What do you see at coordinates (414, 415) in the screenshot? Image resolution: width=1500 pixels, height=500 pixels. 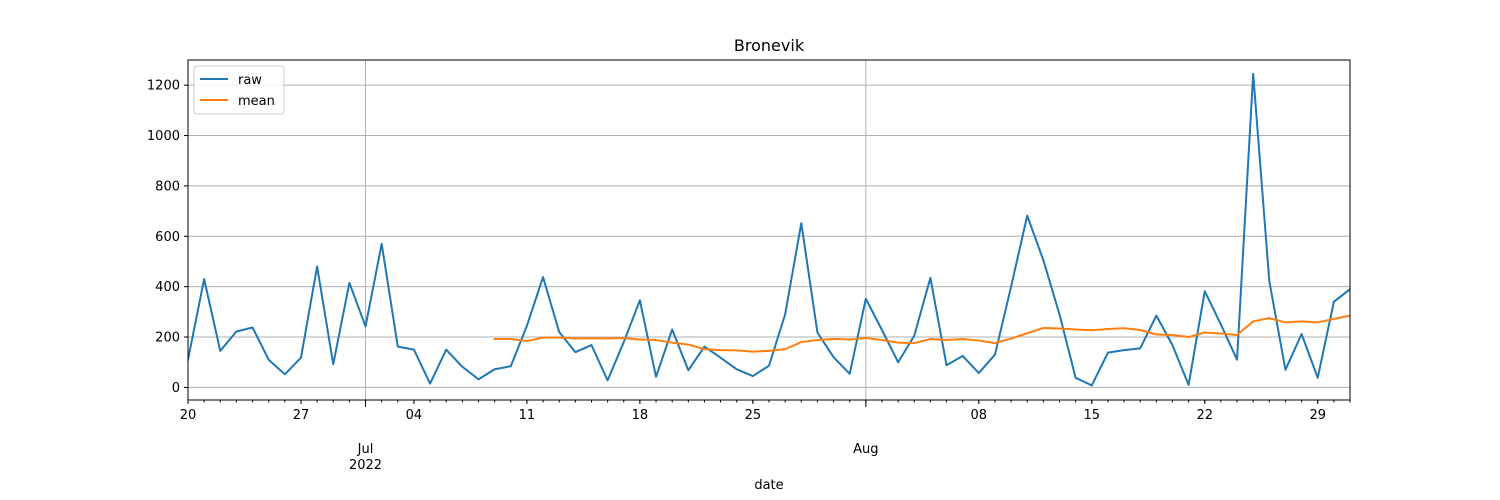 I see `x-tick-label: 04` at bounding box center [414, 415].